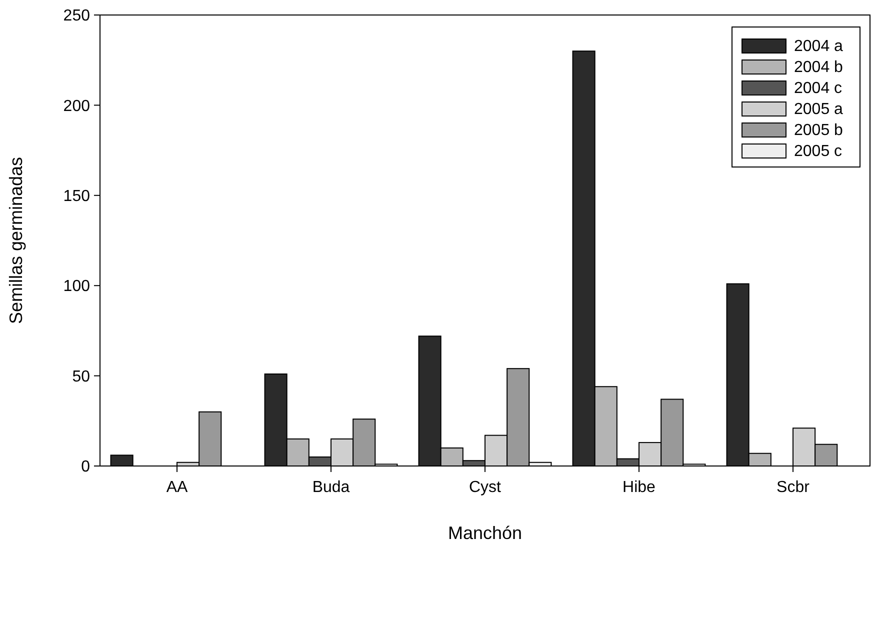  I want to click on legend-label: 2005 b, so click(819, 130).